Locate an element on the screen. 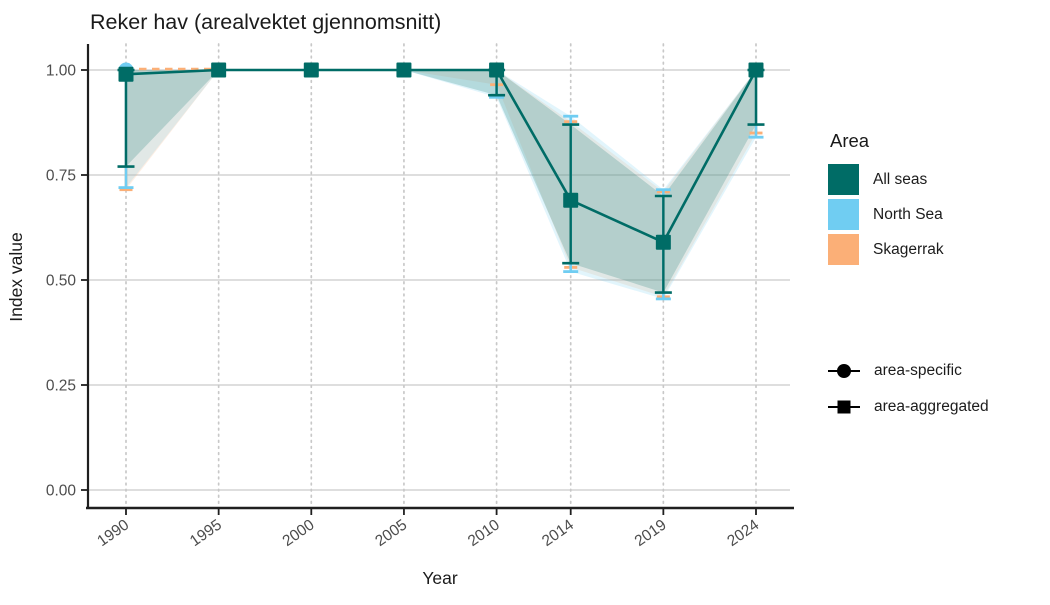  y-tick-label: 0.25 is located at coordinates (61, 386).